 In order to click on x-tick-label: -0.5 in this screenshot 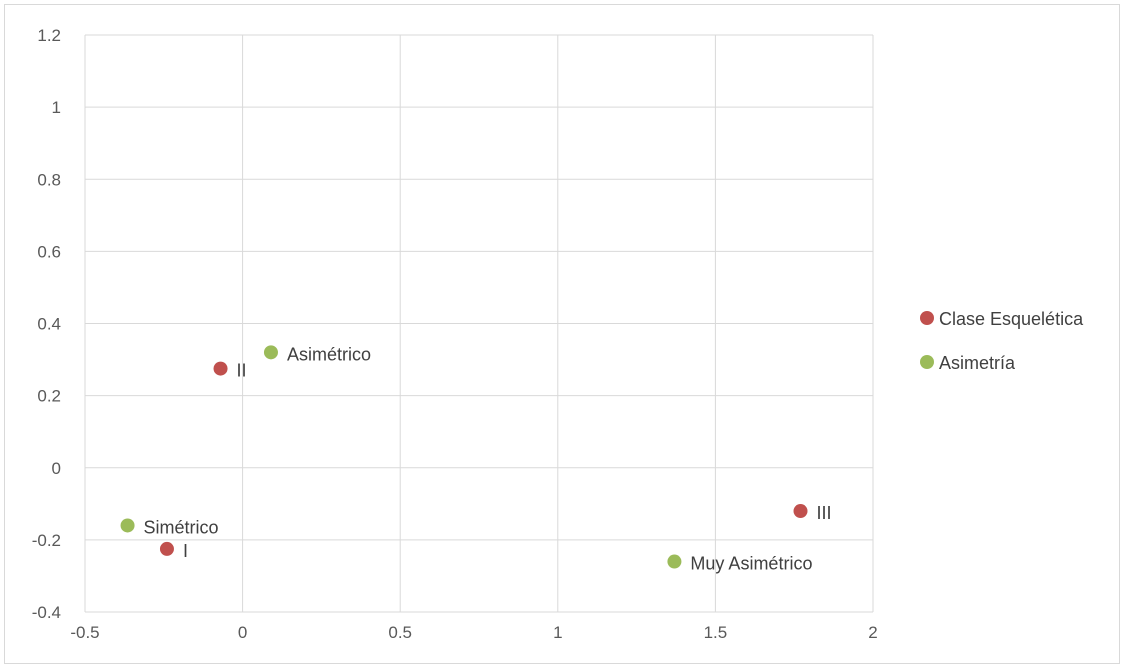, I will do `click(84, 632)`.